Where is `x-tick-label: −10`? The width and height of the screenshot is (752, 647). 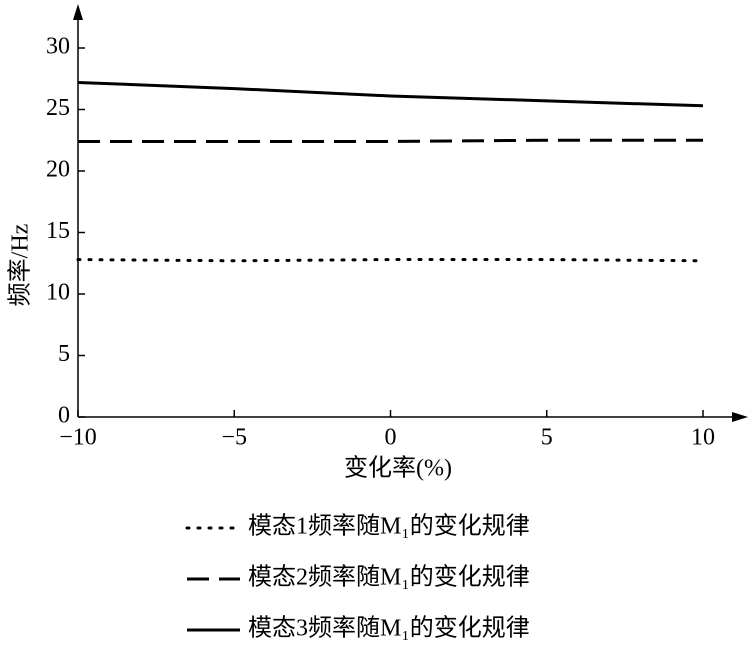 x-tick-label: −10 is located at coordinates (78, 438).